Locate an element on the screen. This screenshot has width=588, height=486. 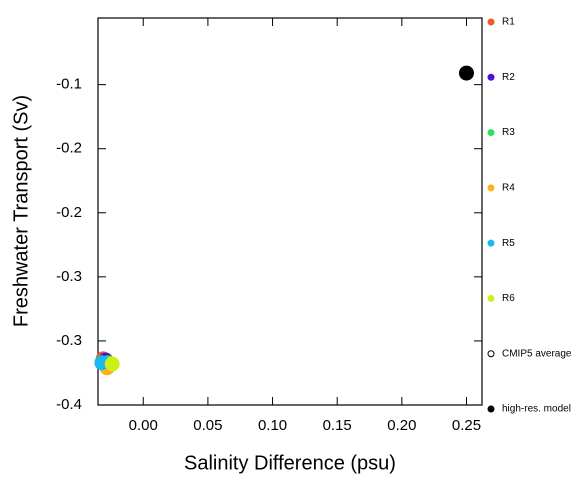
legend-label: R2 is located at coordinates (508, 77).